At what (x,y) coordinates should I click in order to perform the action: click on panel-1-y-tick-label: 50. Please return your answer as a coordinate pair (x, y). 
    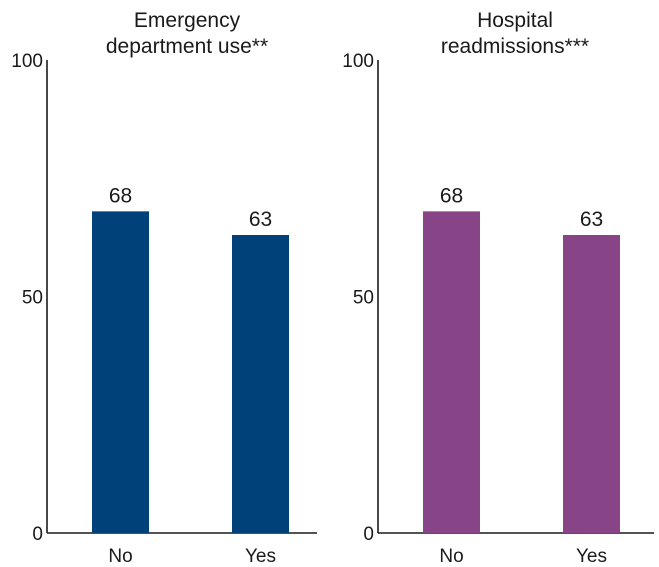
    Looking at the image, I should click on (32, 298).